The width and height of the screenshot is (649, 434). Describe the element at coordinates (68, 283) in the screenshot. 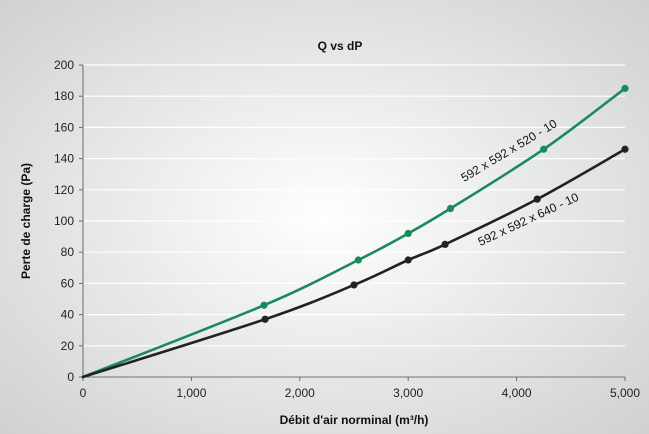

I see `y-tick-label: 60` at that location.